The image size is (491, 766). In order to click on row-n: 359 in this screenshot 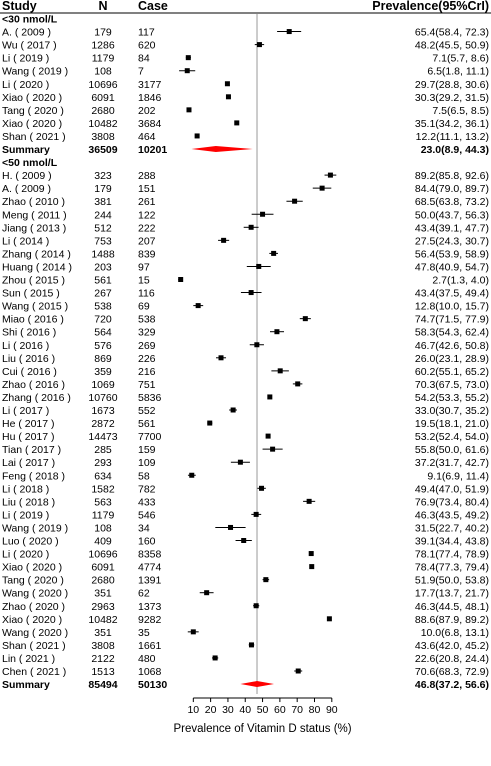, I will do `click(103, 372)`.